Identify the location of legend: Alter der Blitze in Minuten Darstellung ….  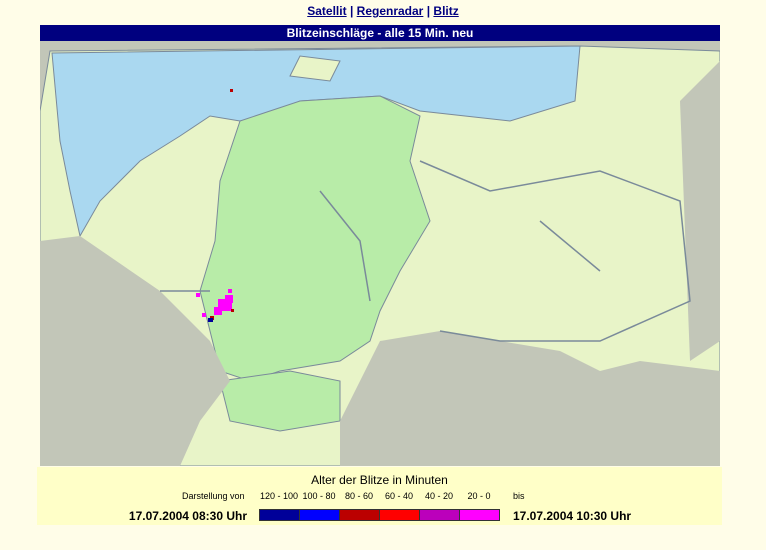
(379, 496).